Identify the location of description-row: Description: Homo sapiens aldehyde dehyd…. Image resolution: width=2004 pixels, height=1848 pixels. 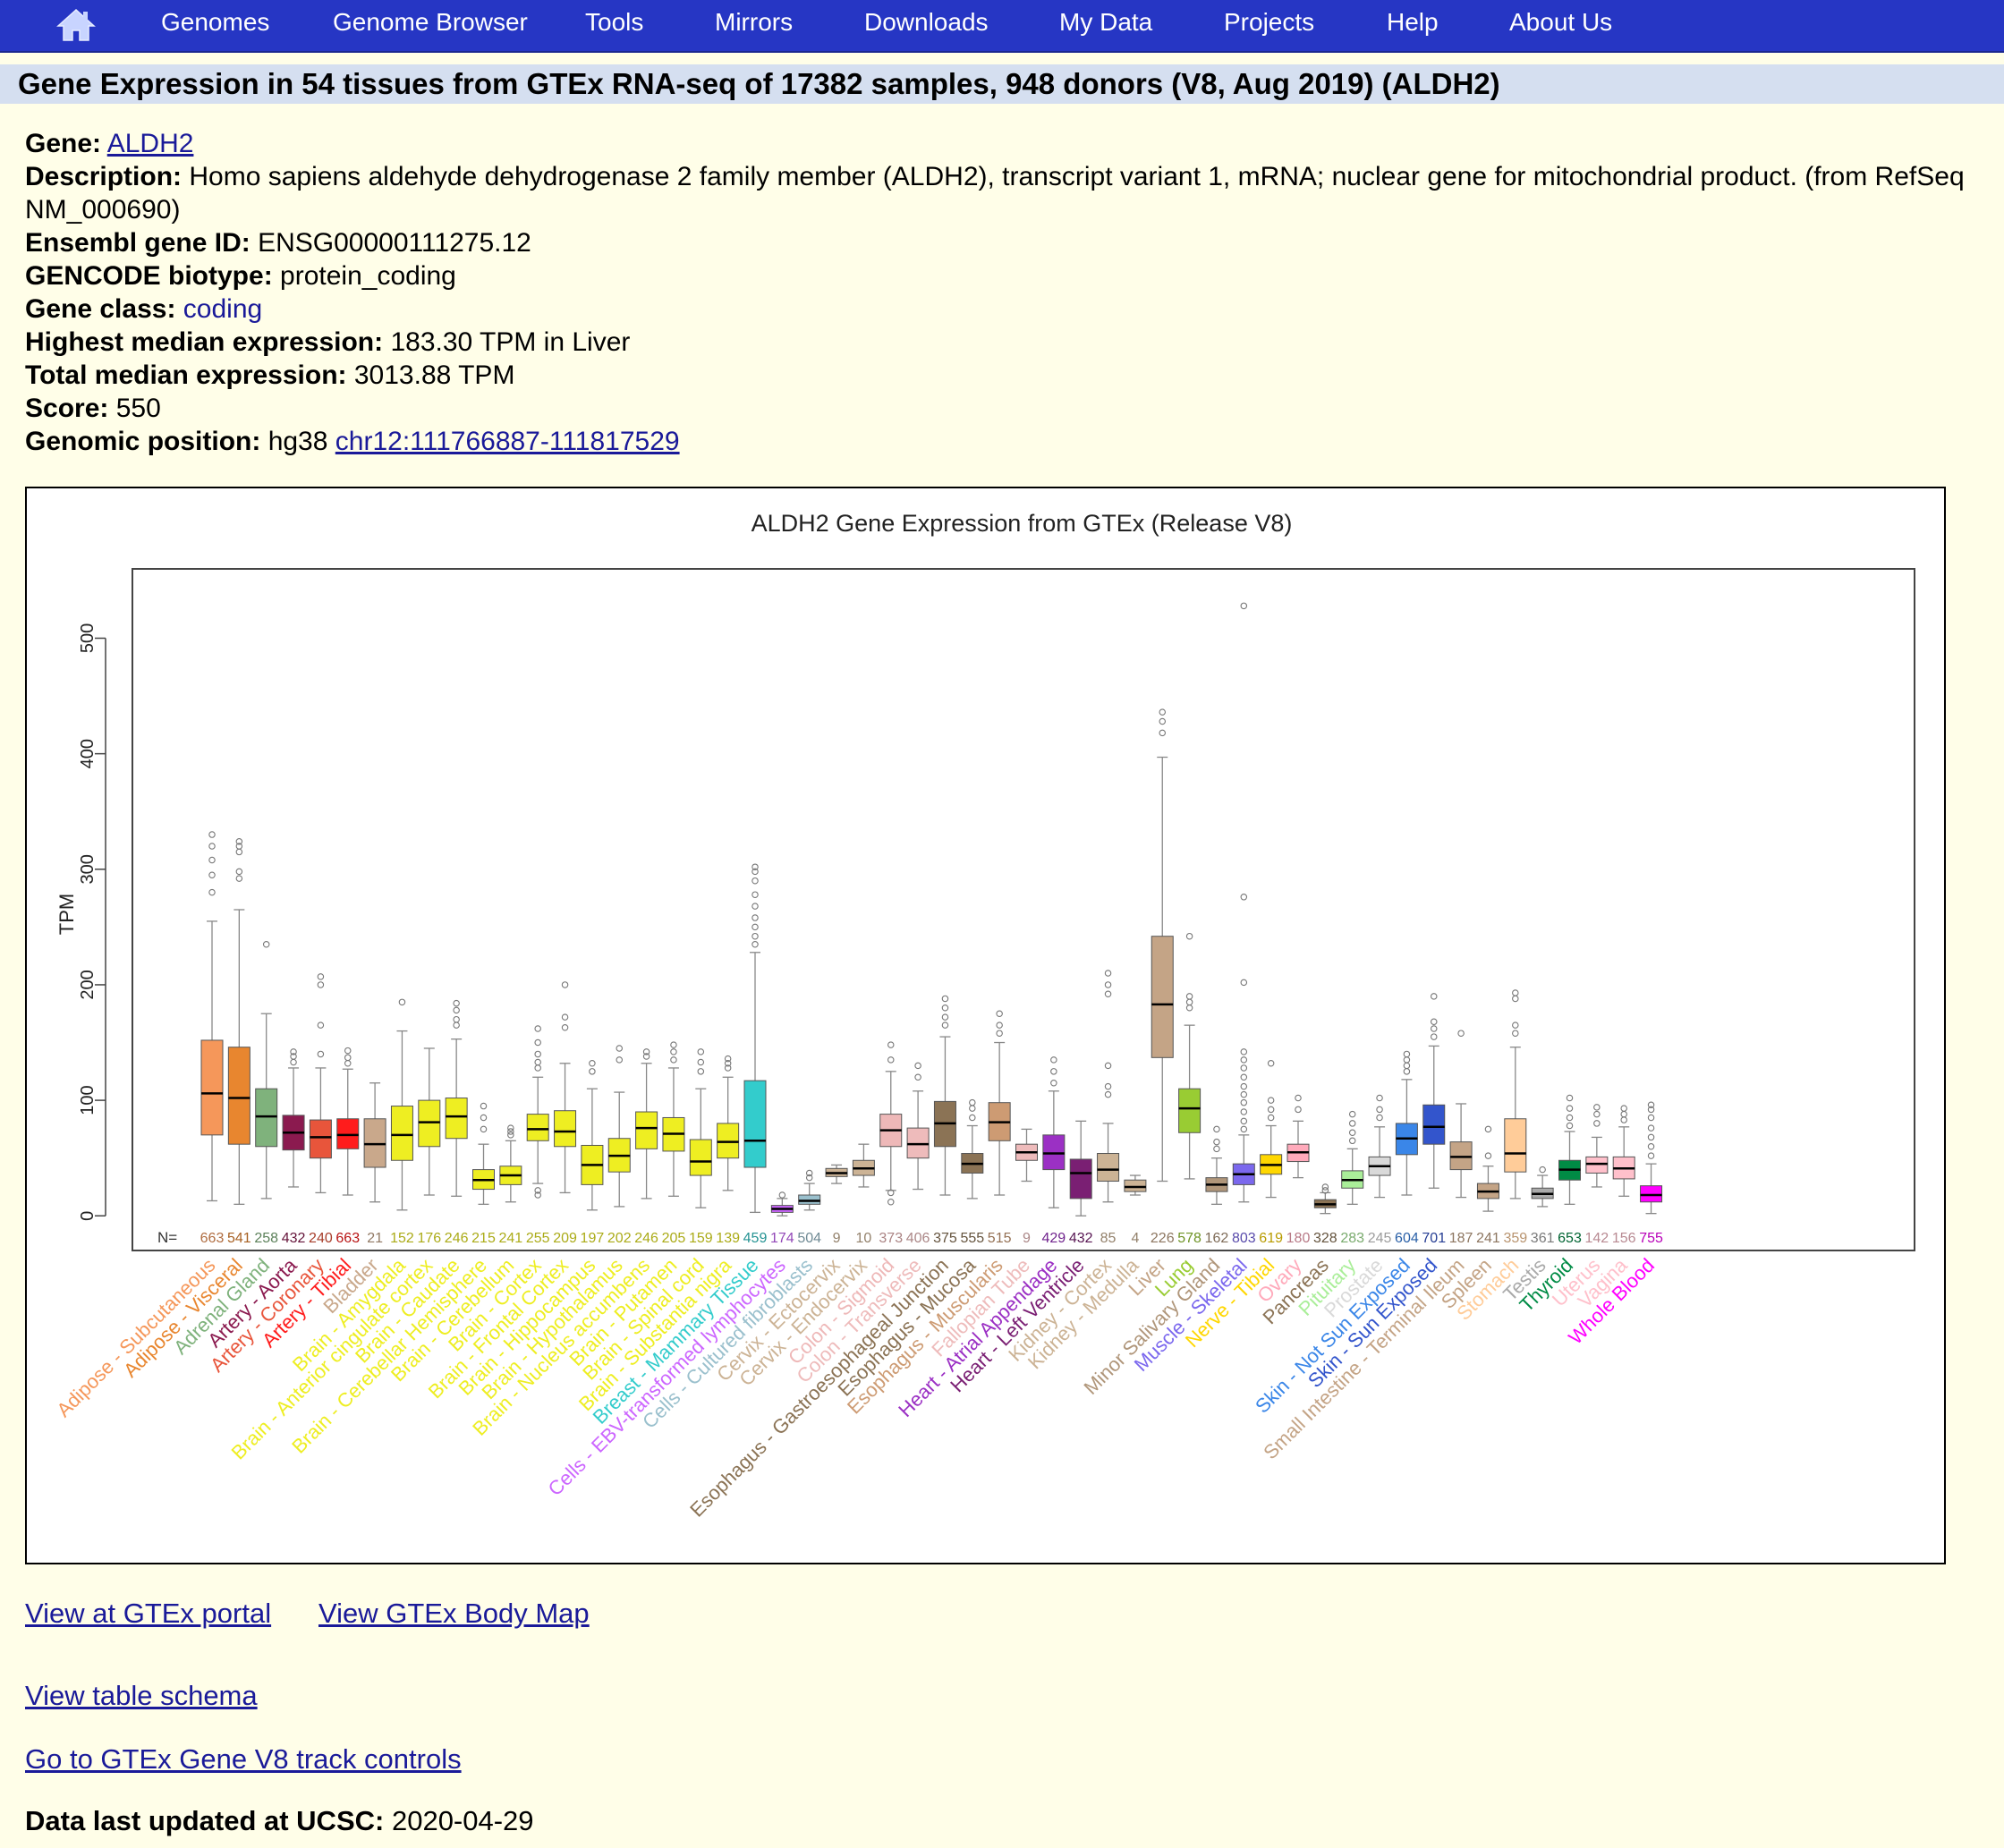
(1009, 193).